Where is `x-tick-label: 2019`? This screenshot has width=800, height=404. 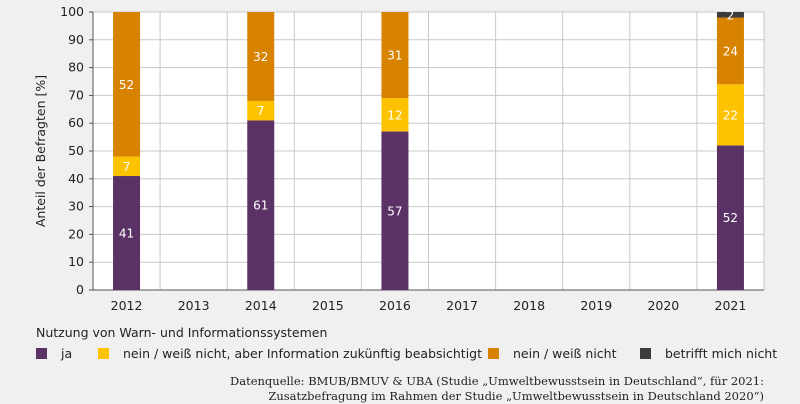 x-tick-label: 2019 is located at coordinates (596, 305).